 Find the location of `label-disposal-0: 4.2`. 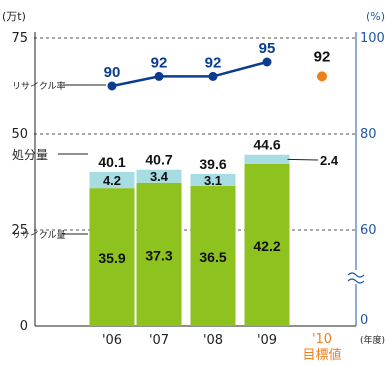

label-disposal-0: 4.2 is located at coordinates (112, 180).